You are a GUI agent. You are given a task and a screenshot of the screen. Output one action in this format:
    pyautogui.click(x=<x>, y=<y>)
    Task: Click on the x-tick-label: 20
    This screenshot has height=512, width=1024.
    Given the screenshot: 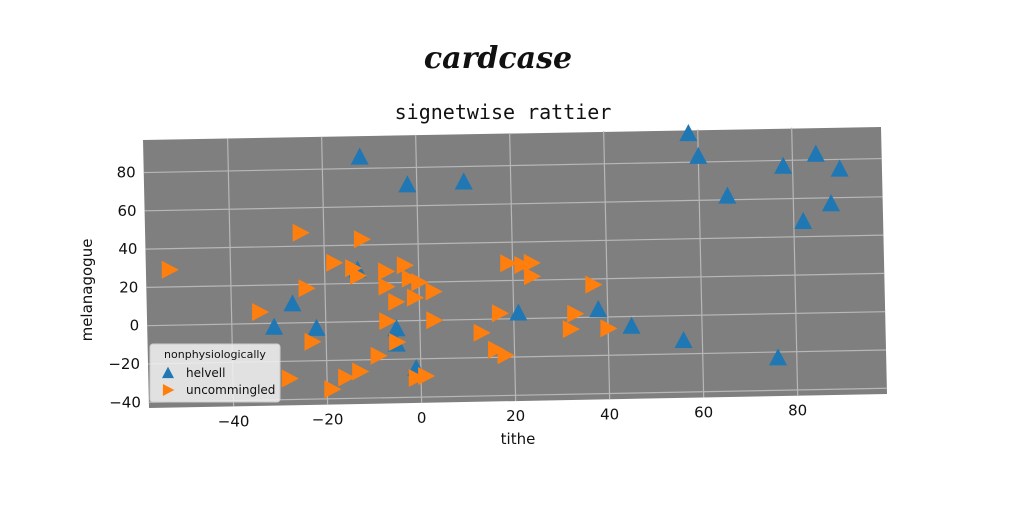 What is the action you would take?
    pyautogui.click(x=515, y=416)
    